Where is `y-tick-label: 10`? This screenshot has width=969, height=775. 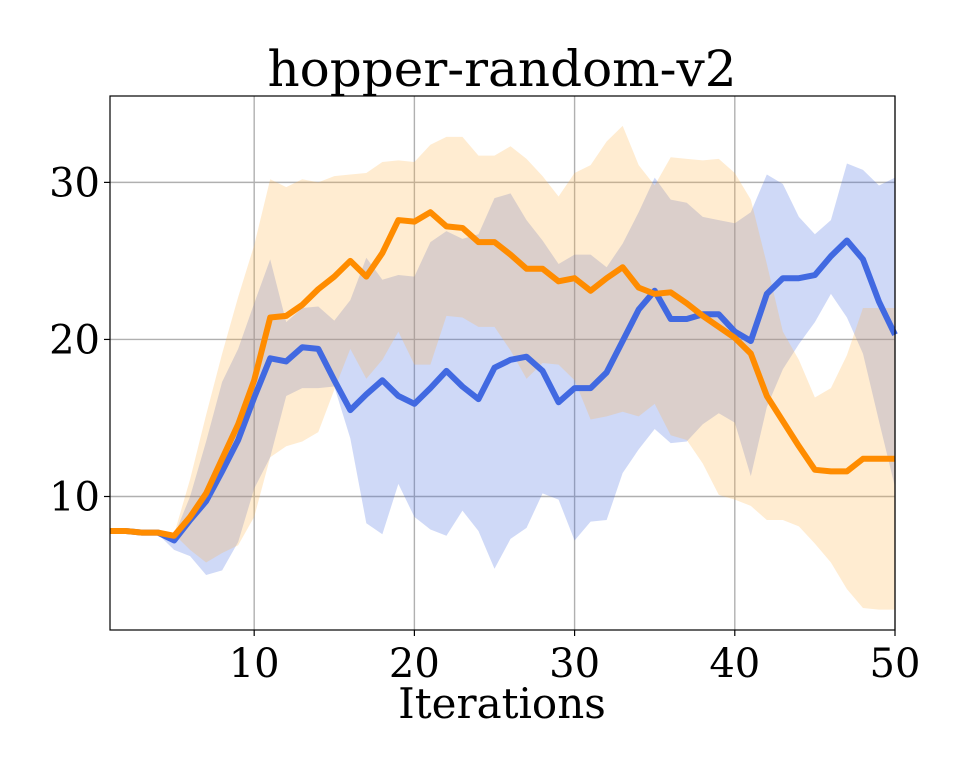 y-tick-label: 10 is located at coordinates (74, 498).